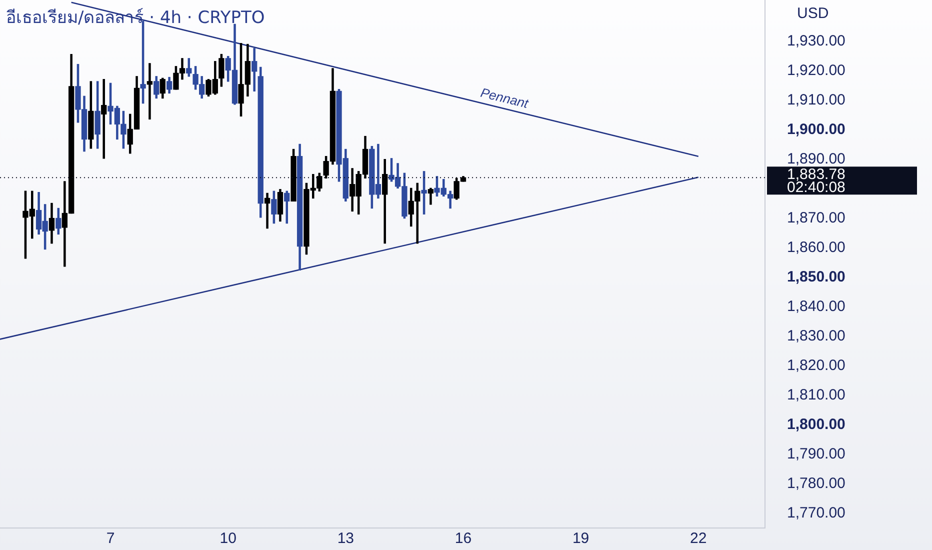  Describe the element at coordinates (228, 539) in the screenshot. I see `x-tick-label: 10` at that location.